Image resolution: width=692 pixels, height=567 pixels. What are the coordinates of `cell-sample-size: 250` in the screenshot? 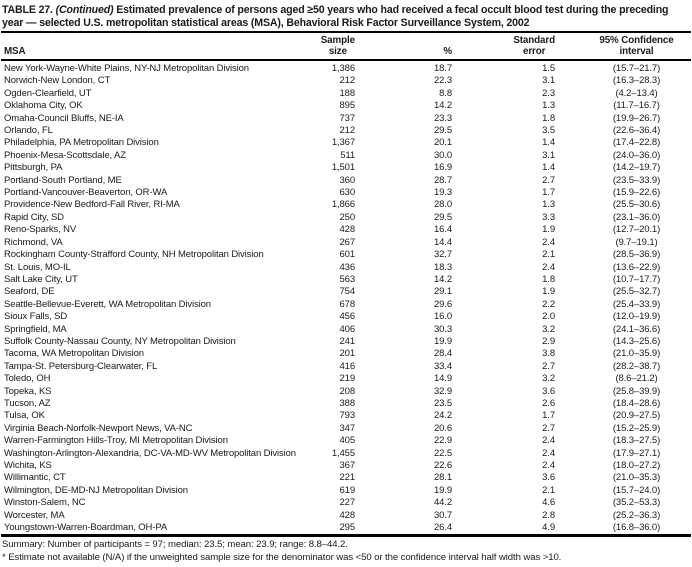 It's located at (347, 217).